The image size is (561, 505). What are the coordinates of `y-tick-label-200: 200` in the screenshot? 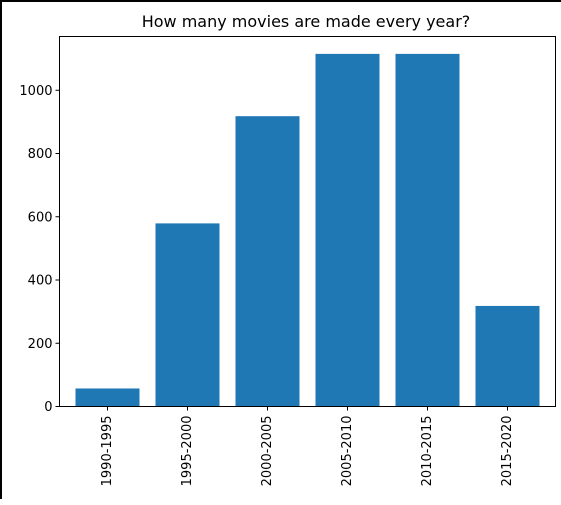 It's located at (40, 344).